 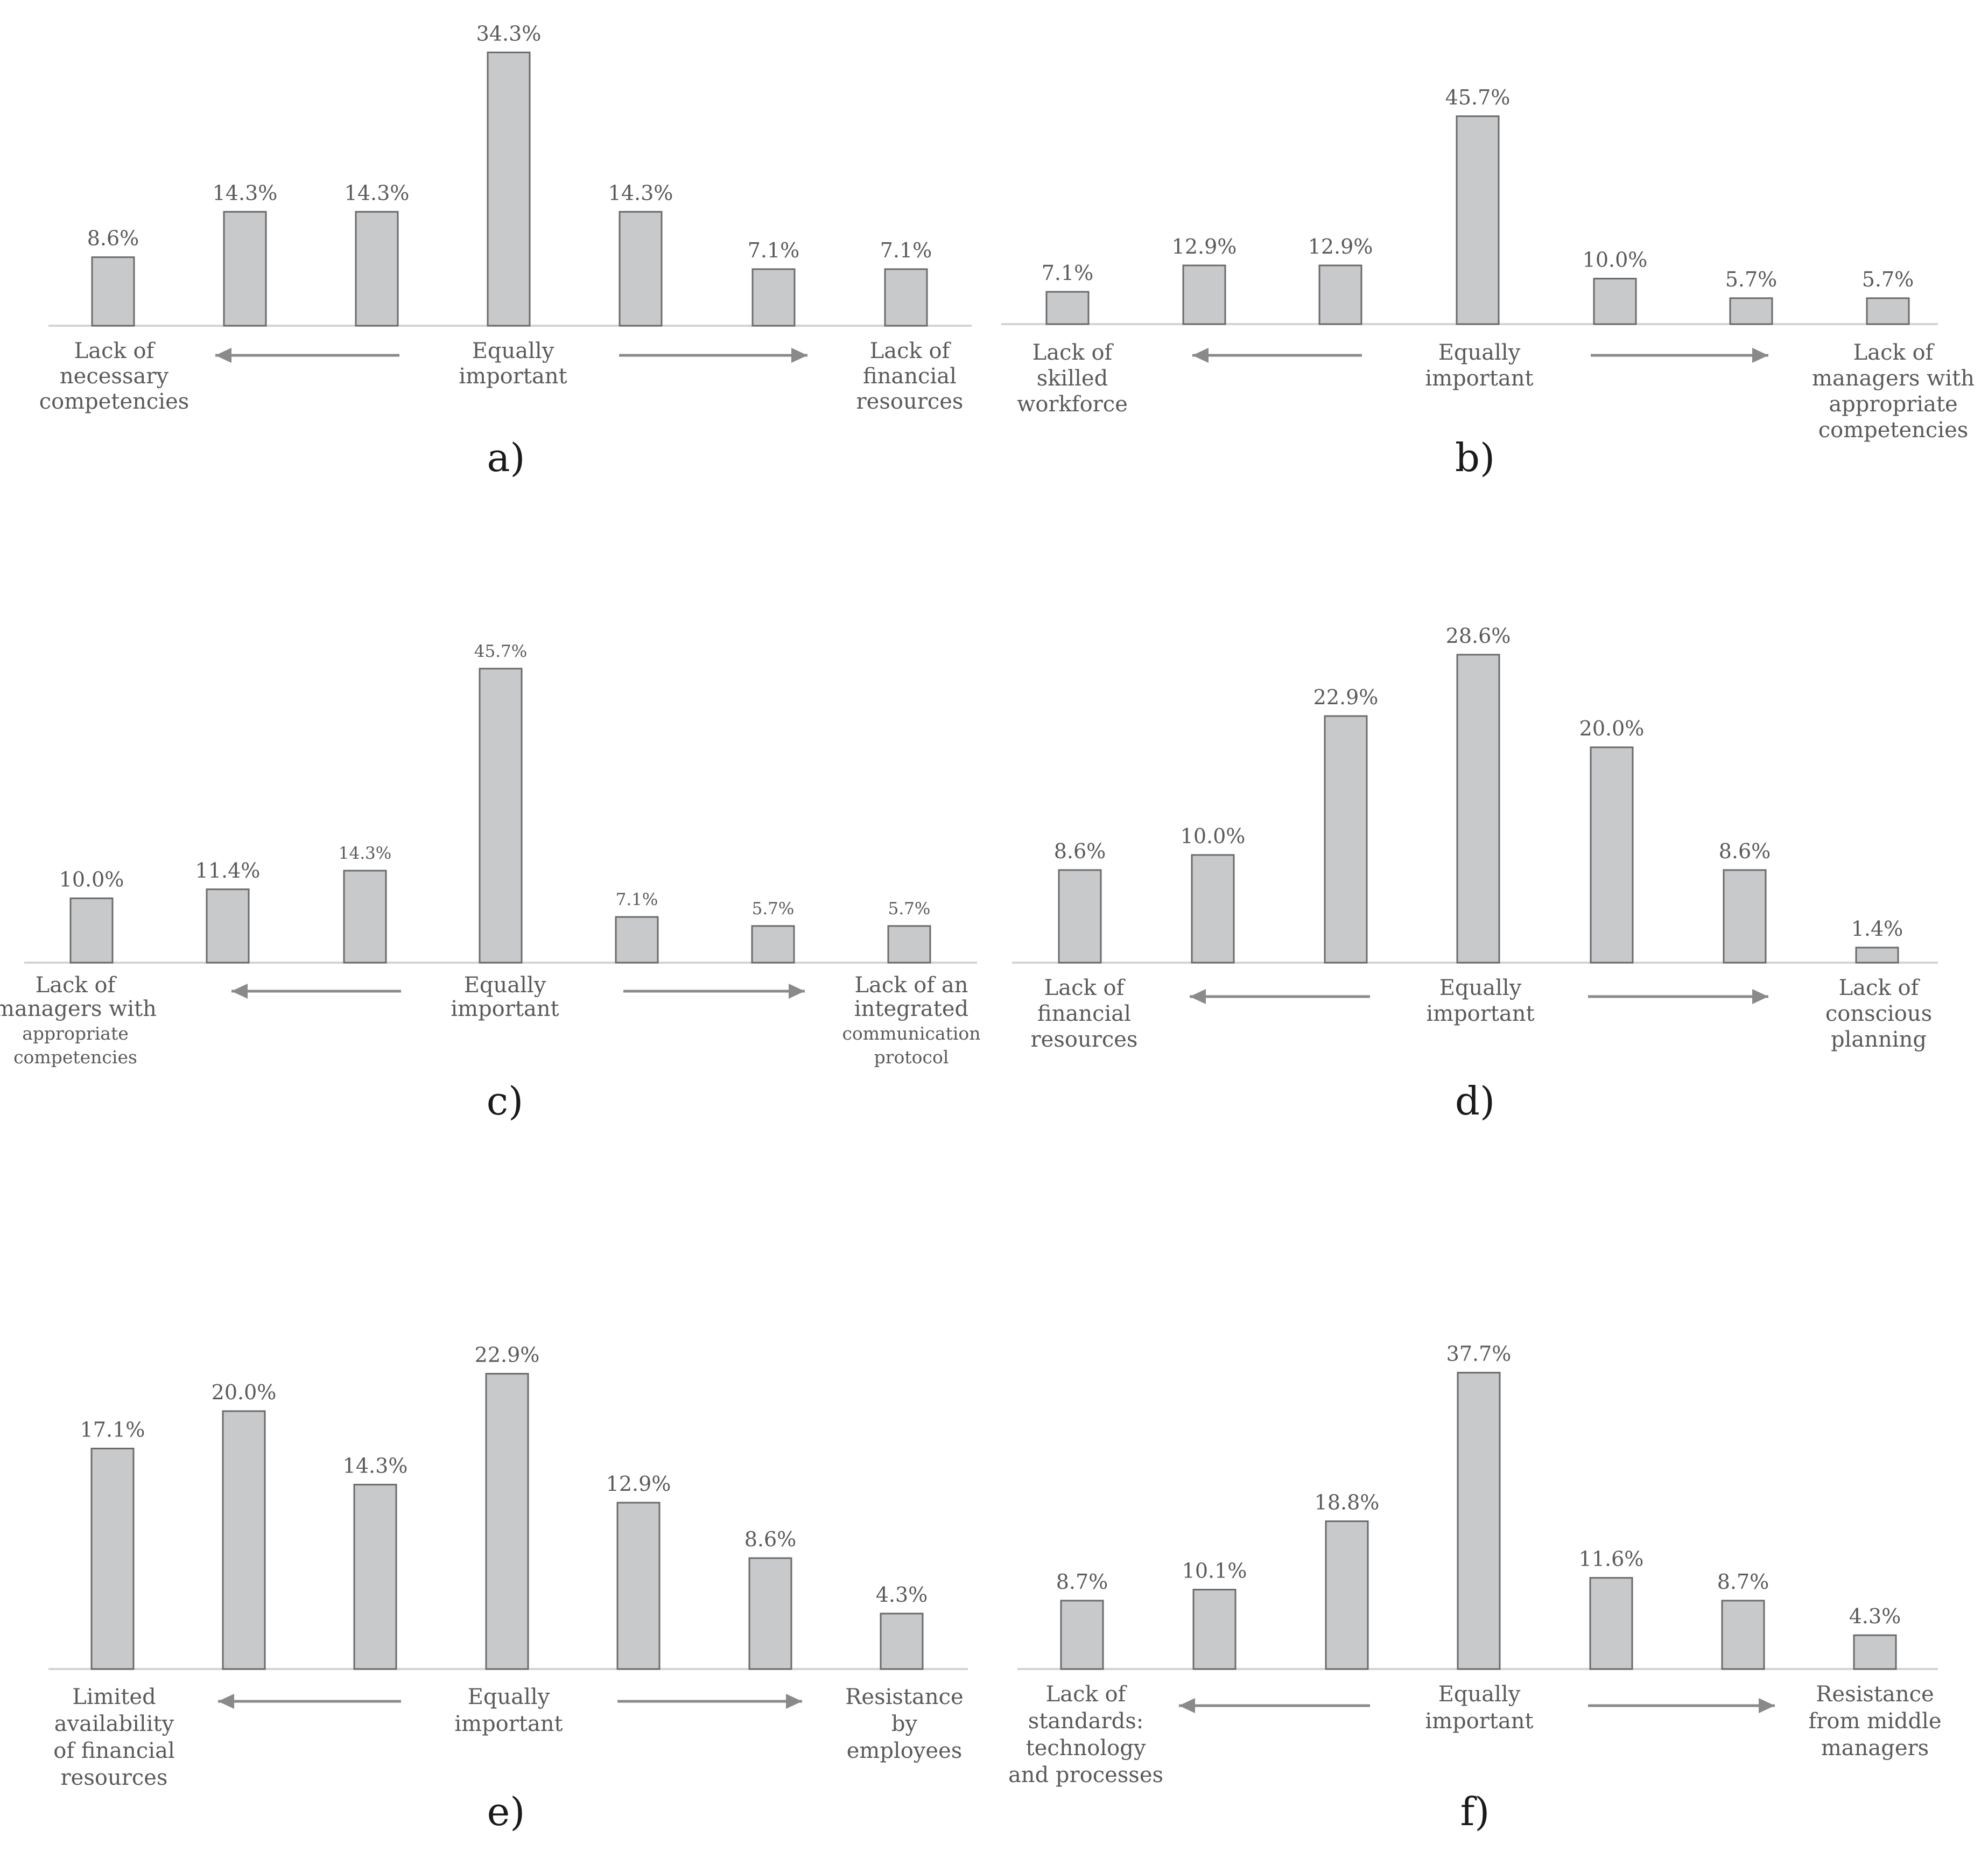 I want to click on right-category-label-line: by, so click(x=905, y=1724).